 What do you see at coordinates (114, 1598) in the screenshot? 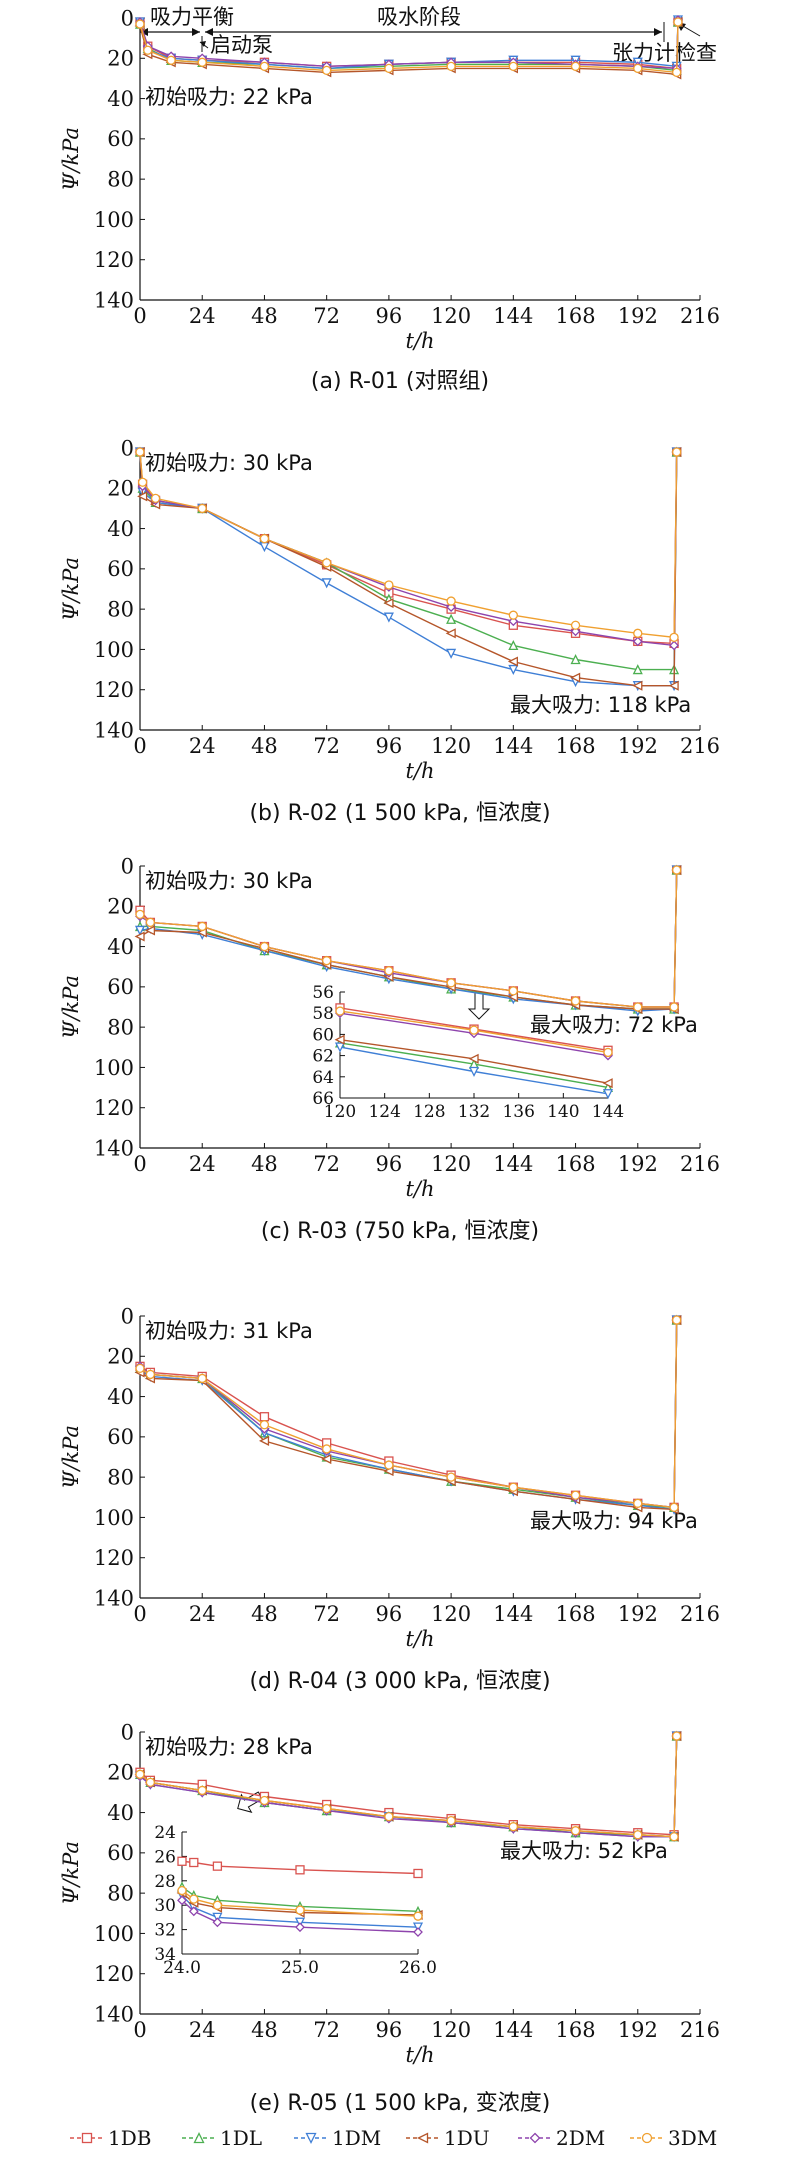
I see `y-tick-label-d: 140` at bounding box center [114, 1598].